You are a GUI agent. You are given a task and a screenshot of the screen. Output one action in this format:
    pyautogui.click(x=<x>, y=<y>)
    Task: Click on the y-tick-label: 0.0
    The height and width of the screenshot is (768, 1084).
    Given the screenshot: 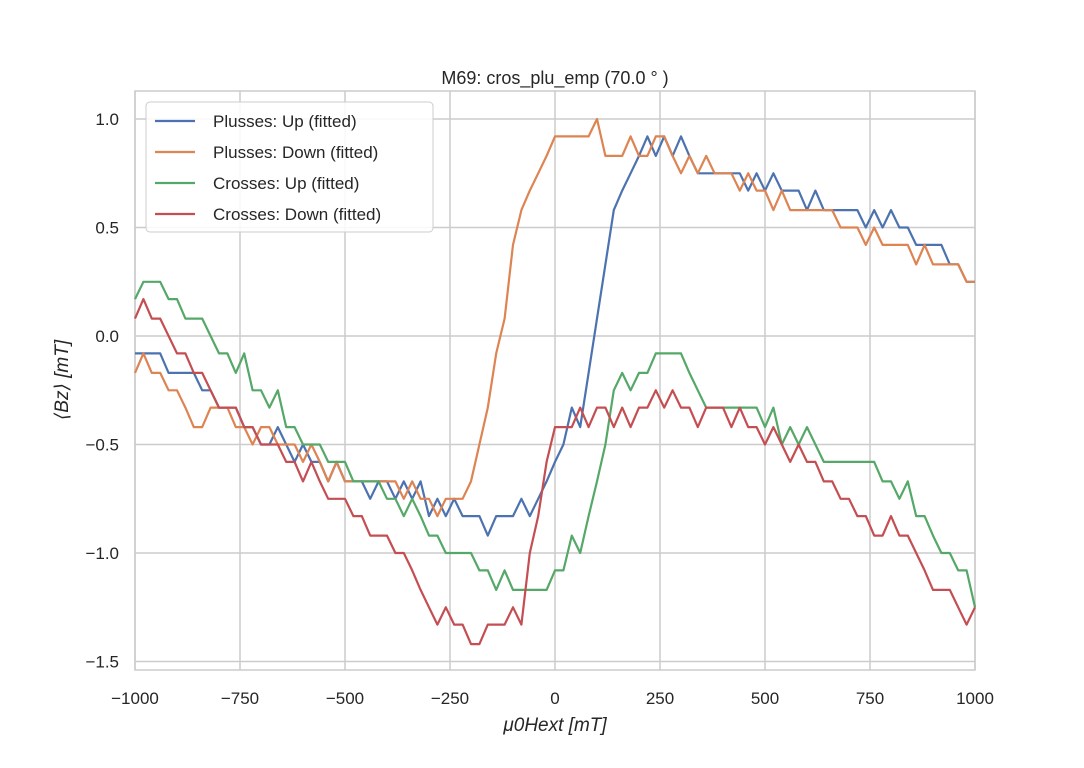 What is the action you would take?
    pyautogui.click(x=107, y=336)
    